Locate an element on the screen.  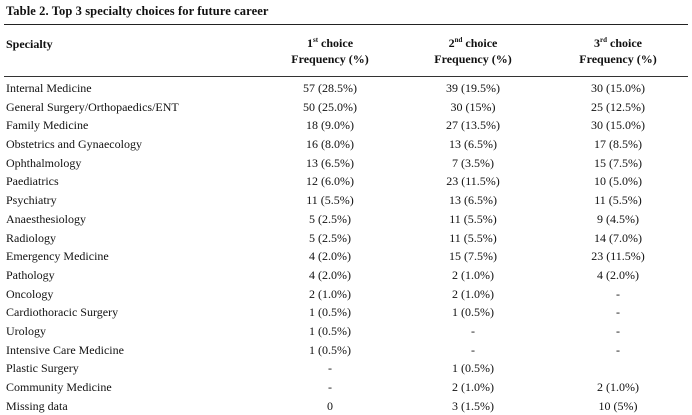
row-first-choice-cell: 18 (9.0%) is located at coordinates (330, 125).